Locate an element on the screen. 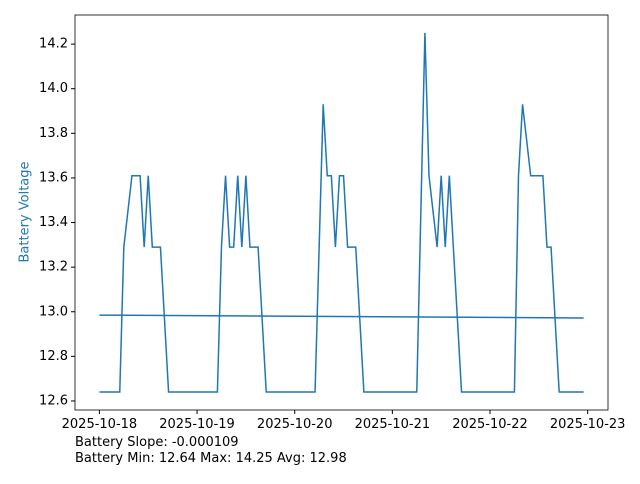 Image resolution: width=640 pixels, height=484 pixels. x-tick-label: 2025-10-19 is located at coordinates (197, 424).